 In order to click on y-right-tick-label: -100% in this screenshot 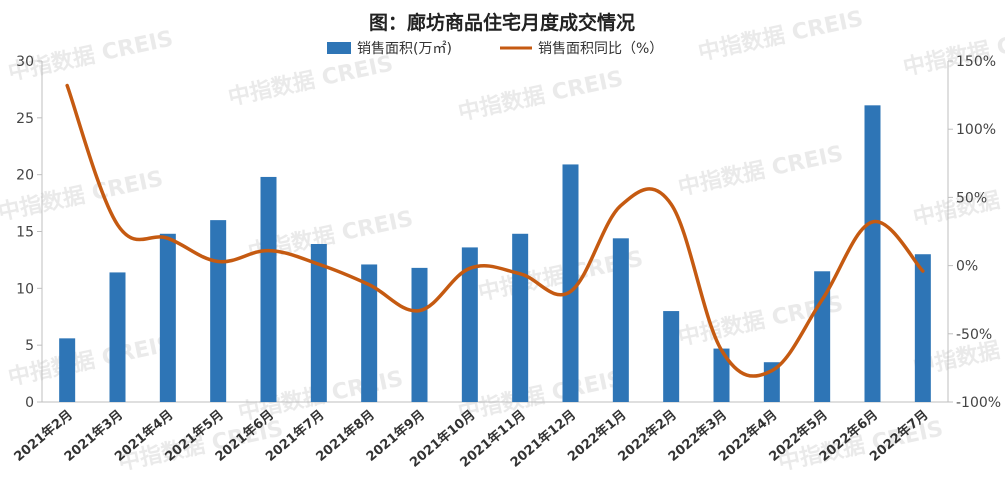, I will do `click(978, 403)`.